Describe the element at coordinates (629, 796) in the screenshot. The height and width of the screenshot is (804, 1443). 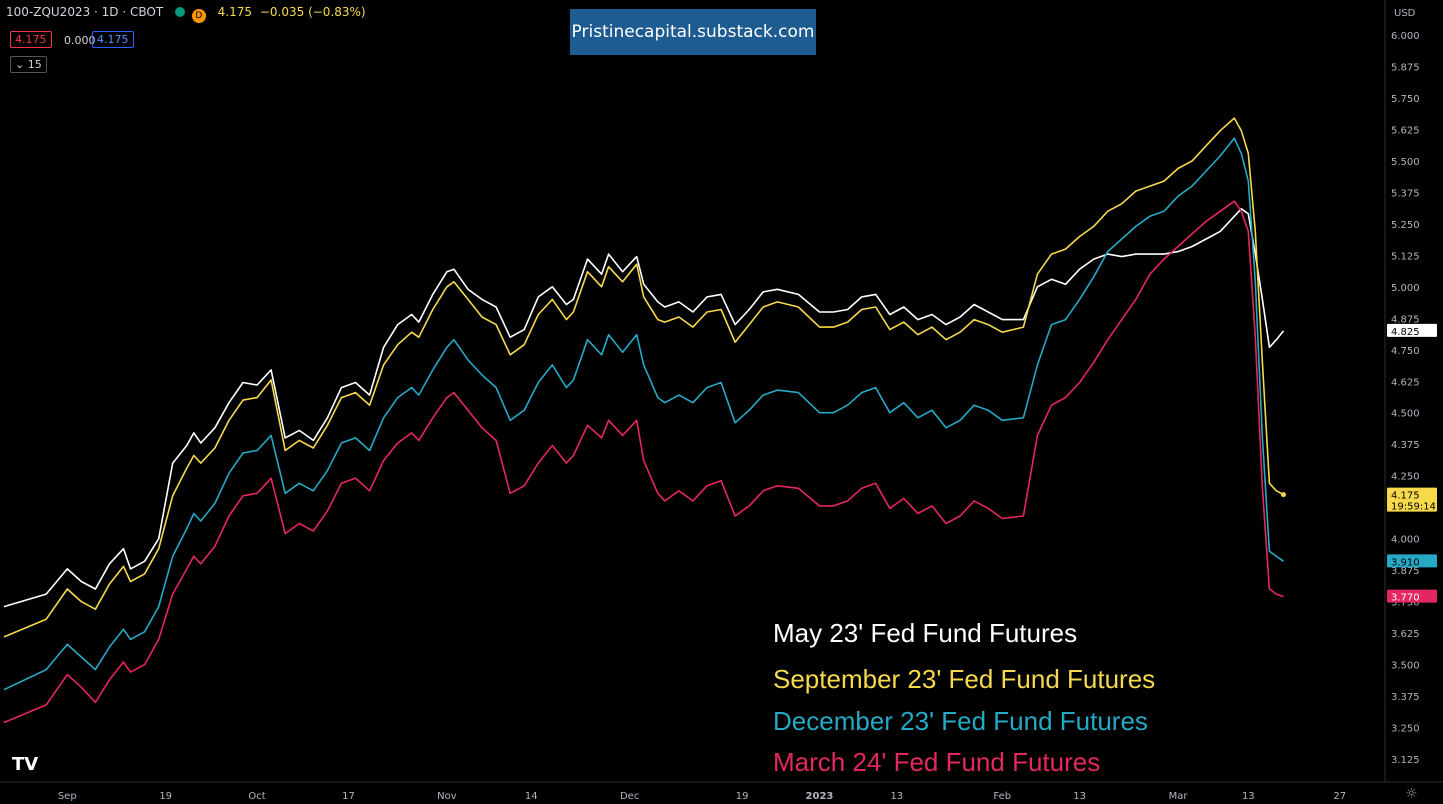
I see `x-tick-label: Dec` at that location.